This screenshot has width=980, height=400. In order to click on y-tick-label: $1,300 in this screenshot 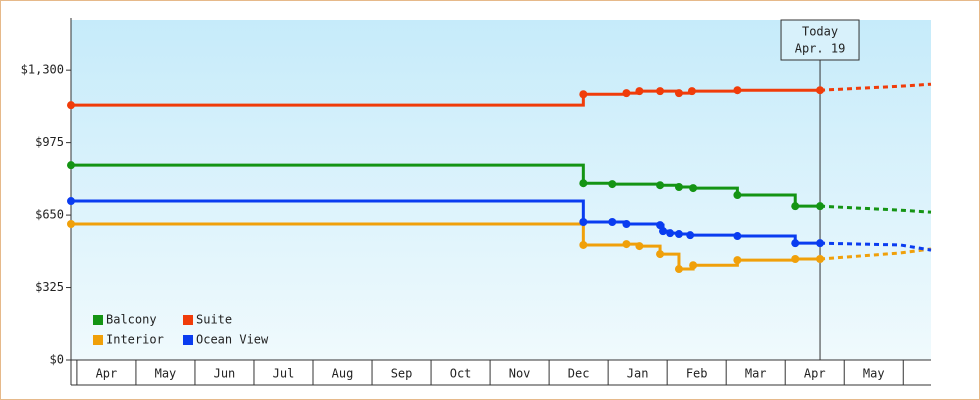, I will do `click(42, 70)`.